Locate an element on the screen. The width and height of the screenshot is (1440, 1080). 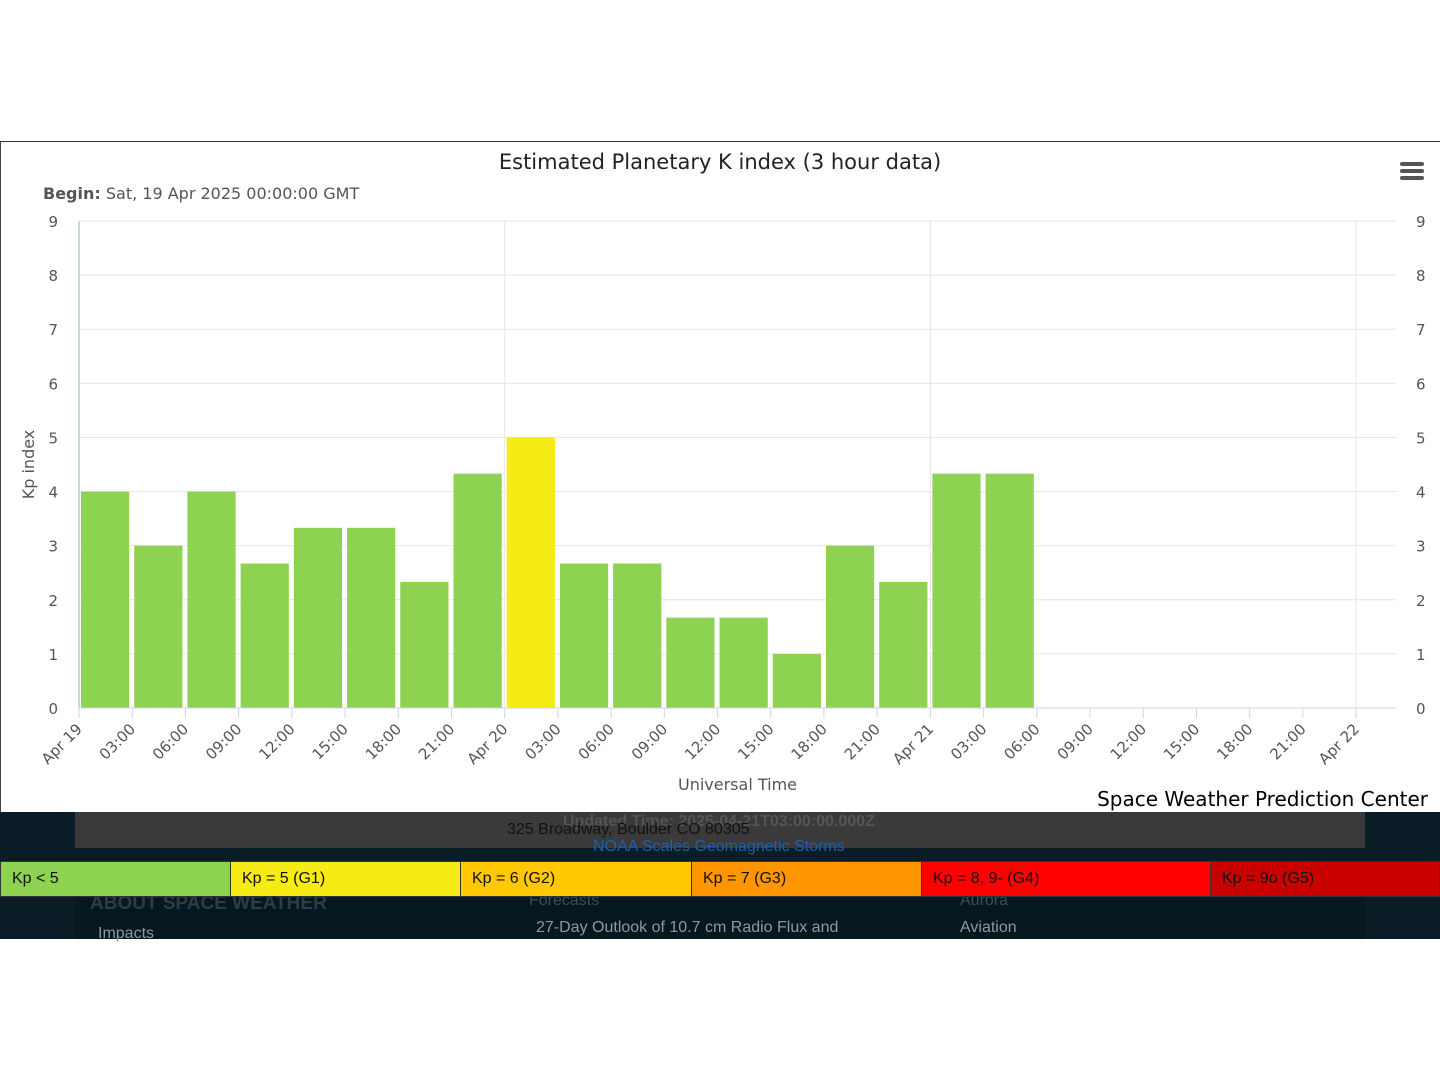
y-tick-label-left: 9 is located at coordinates (53, 222).